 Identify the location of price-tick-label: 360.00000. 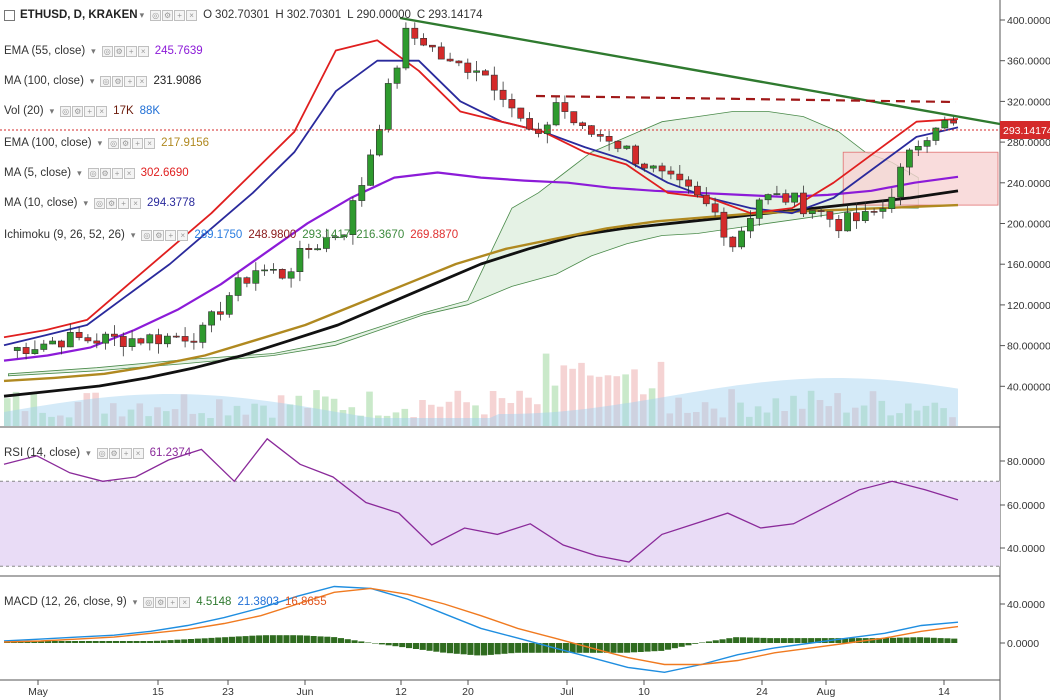
(1028, 62).